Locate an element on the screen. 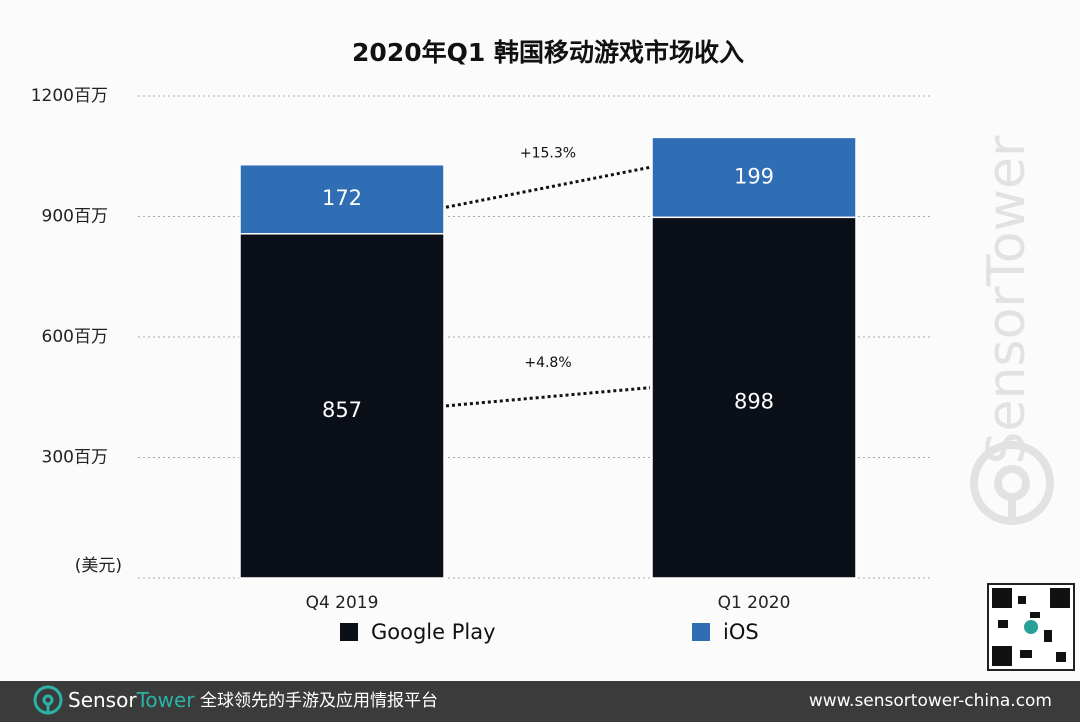  legend-label: iOS is located at coordinates (741, 632).